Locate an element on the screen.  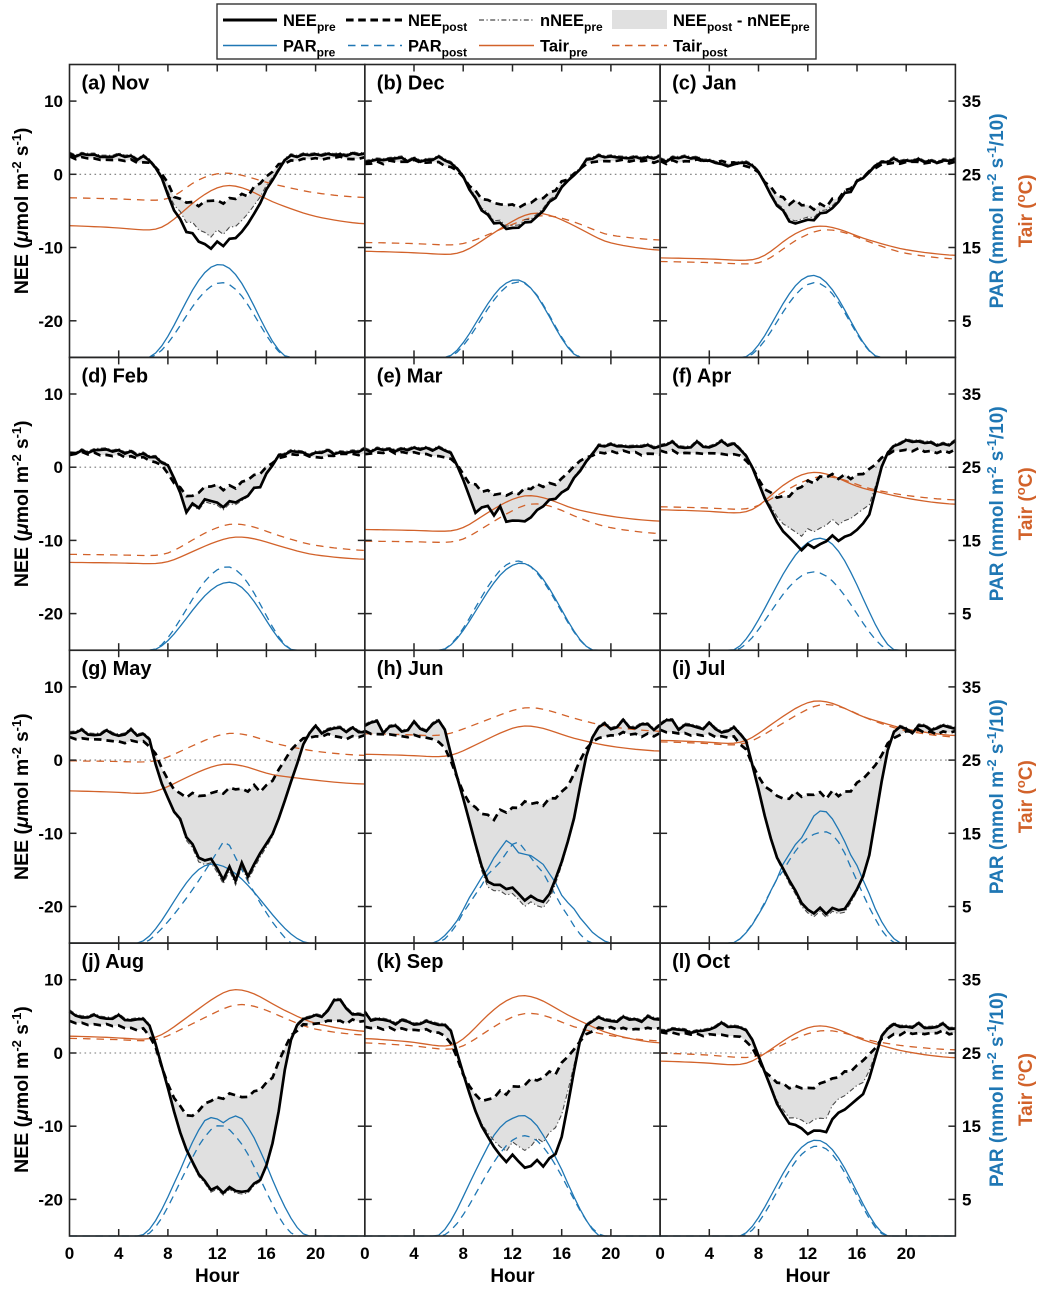
svg-text: (h) Jun is located at coordinates (410, 669).